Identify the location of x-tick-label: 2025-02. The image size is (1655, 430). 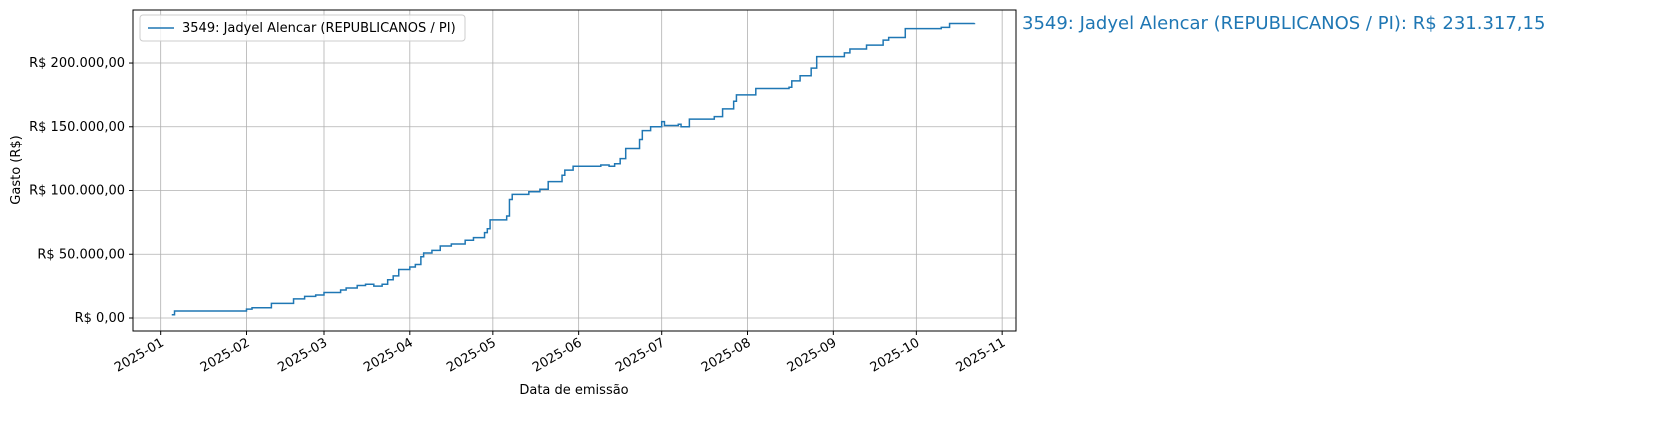
(225, 355).